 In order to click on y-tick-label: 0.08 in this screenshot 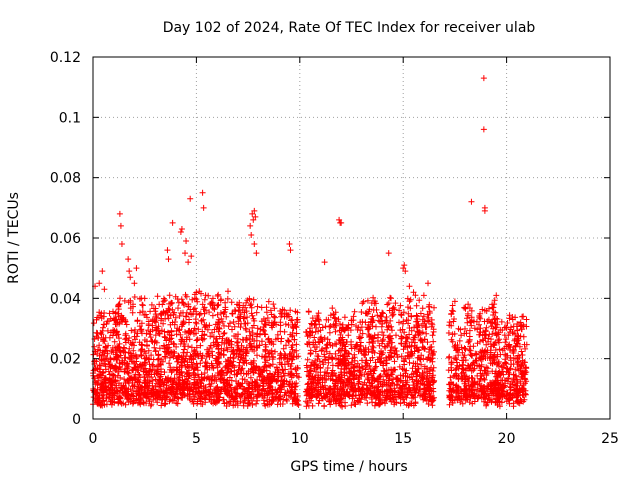, I will do `click(65, 179)`.